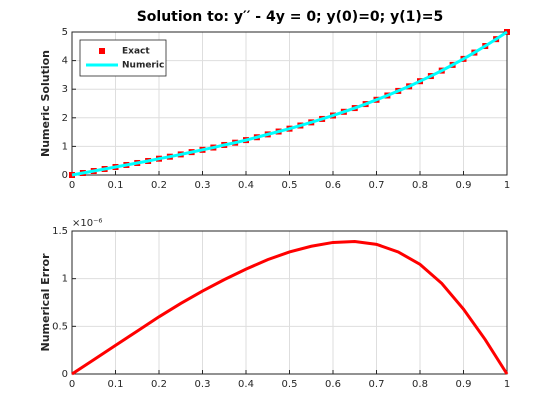  What do you see at coordinates (102, 51) in the screenshot?
I see `legend-swatch` at bounding box center [102, 51].